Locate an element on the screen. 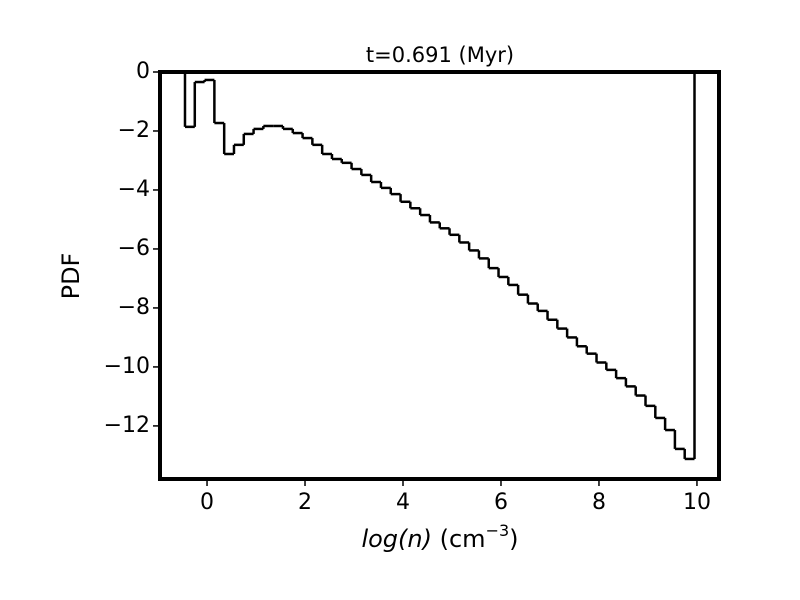 The image size is (800, 600). x-tick-label: 10 is located at coordinates (697, 502).